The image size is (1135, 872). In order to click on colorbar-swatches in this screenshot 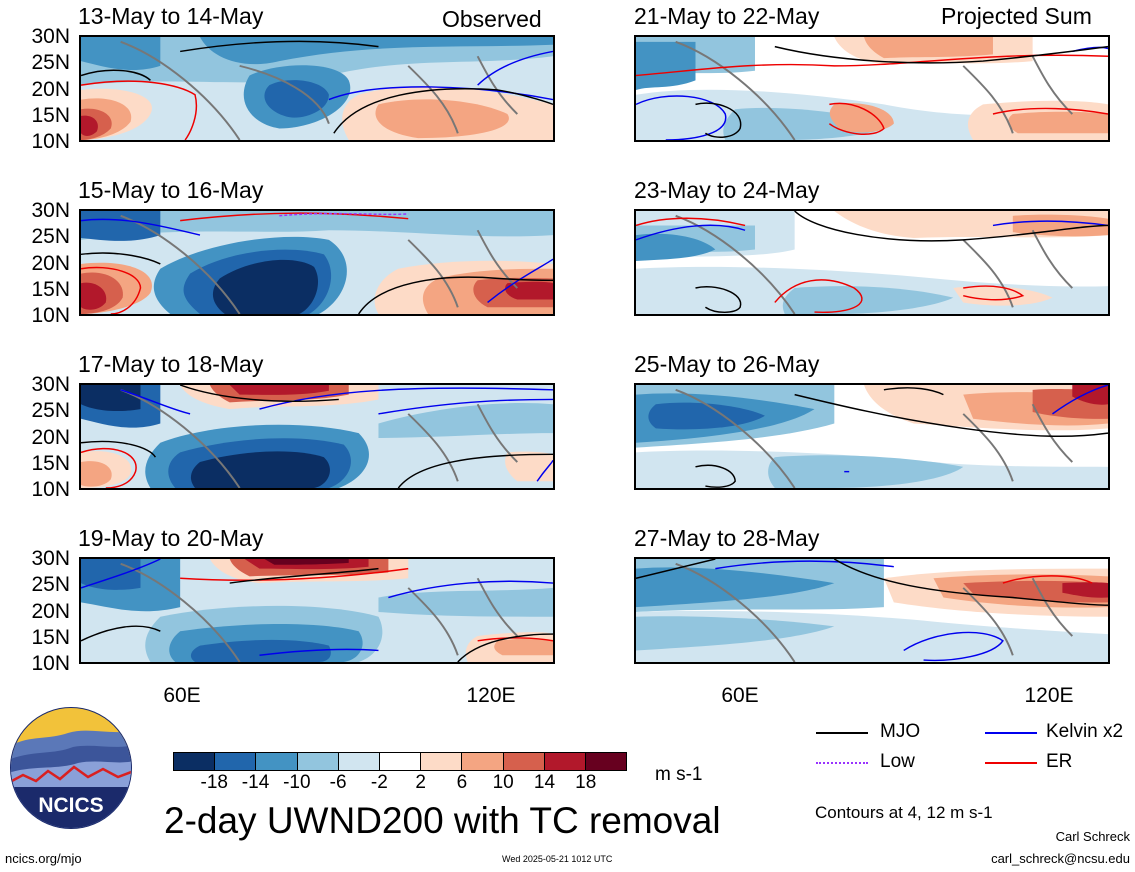, I will do `click(400, 761)`.